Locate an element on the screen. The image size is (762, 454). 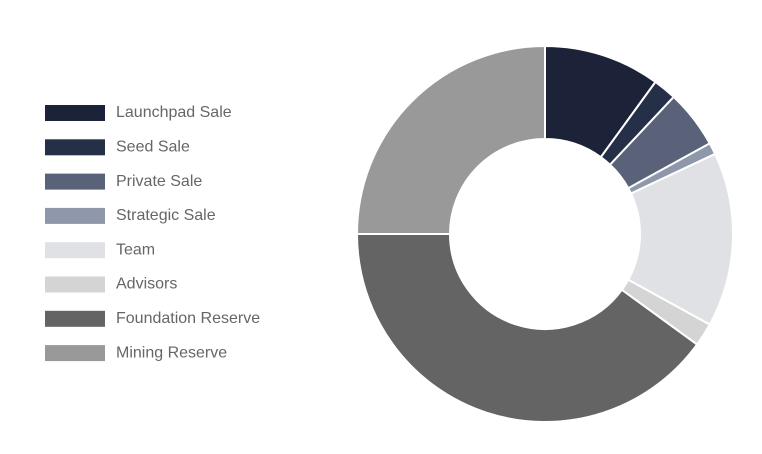
legend-label: Foundation Reserve is located at coordinates (188, 318).